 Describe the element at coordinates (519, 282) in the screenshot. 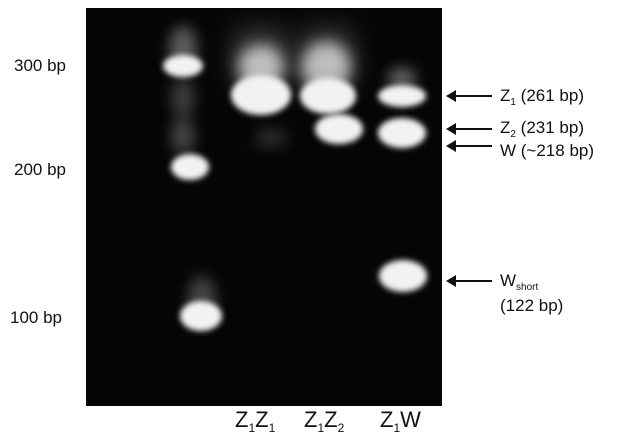

I see `label-wshort: Wshort` at that location.